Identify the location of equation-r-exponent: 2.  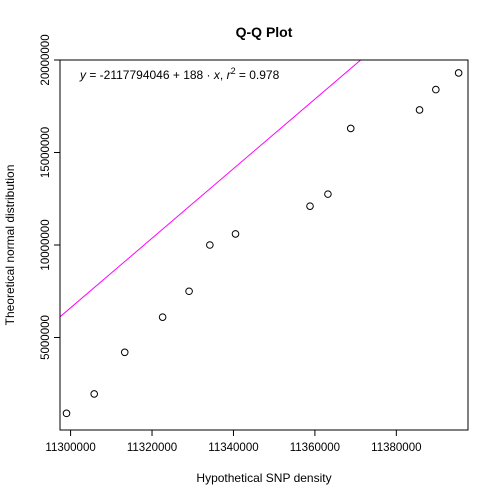
(233, 71).